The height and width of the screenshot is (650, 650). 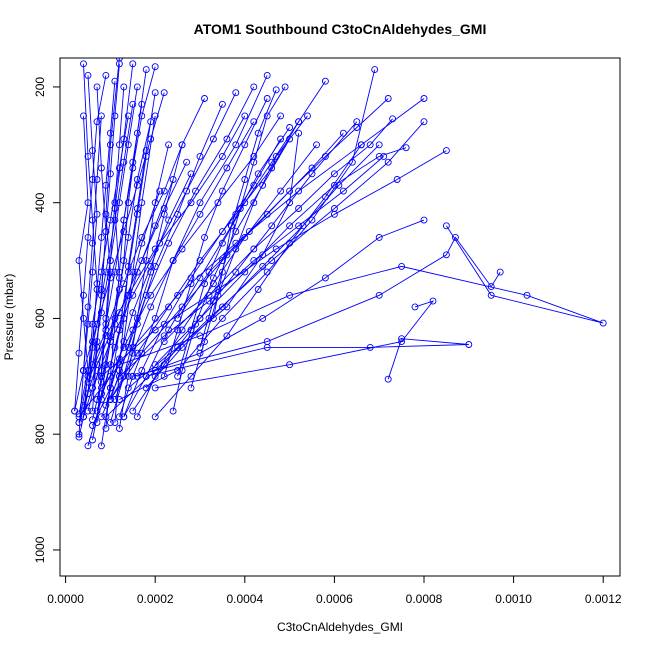 What do you see at coordinates (513, 599) in the screenshot?
I see `x-tick-label: 0.0010` at bounding box center [513, 599].